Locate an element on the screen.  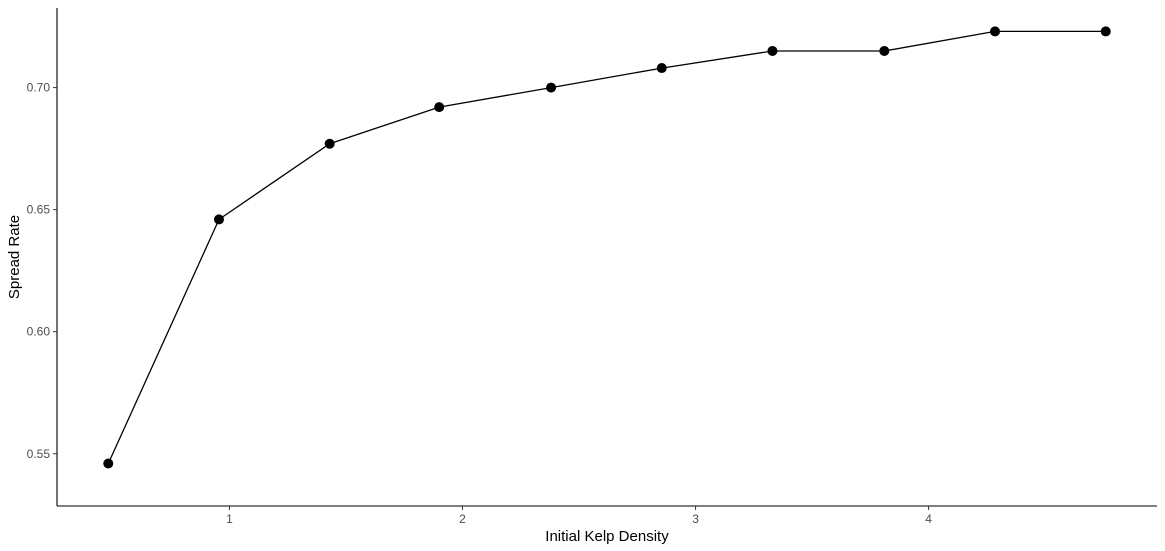
x-axis-title: Initial Kelp Density is located at coordinates (607, 536).